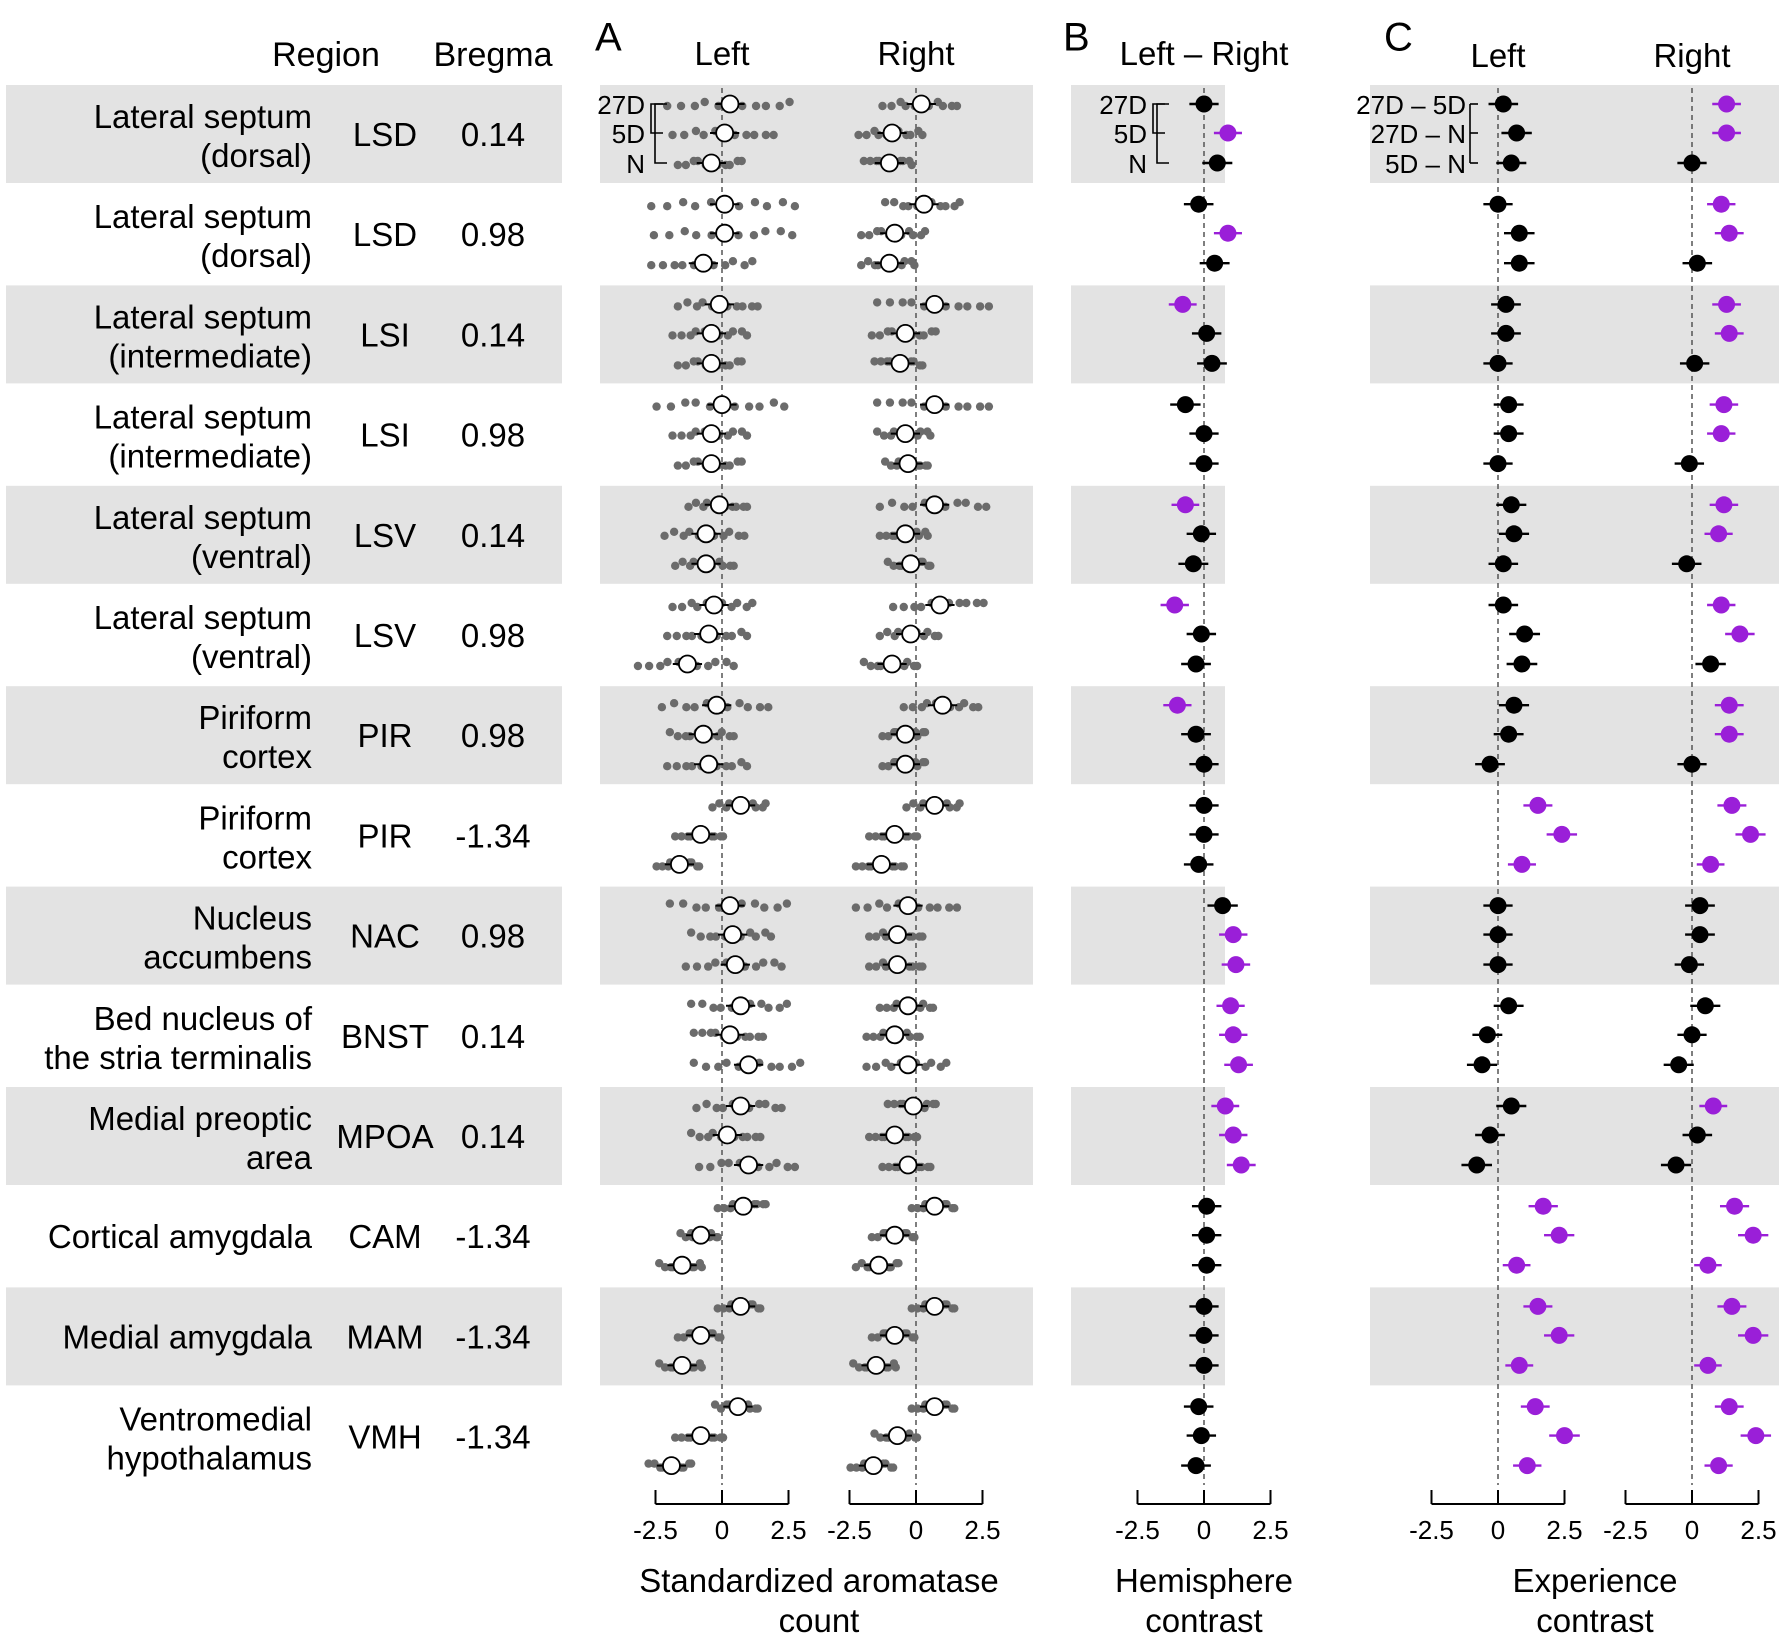 The height and width of the screenshot is (1641, 1784). I want to click on column-title: Left – Right, so click(1204, 53).